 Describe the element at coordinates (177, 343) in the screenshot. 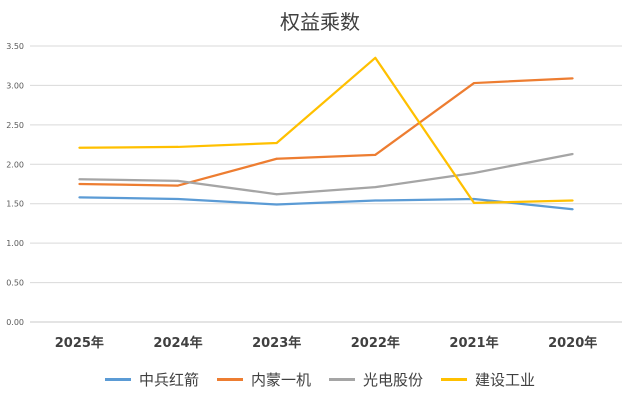

I see `x-tick-label: 2024年` at that location.